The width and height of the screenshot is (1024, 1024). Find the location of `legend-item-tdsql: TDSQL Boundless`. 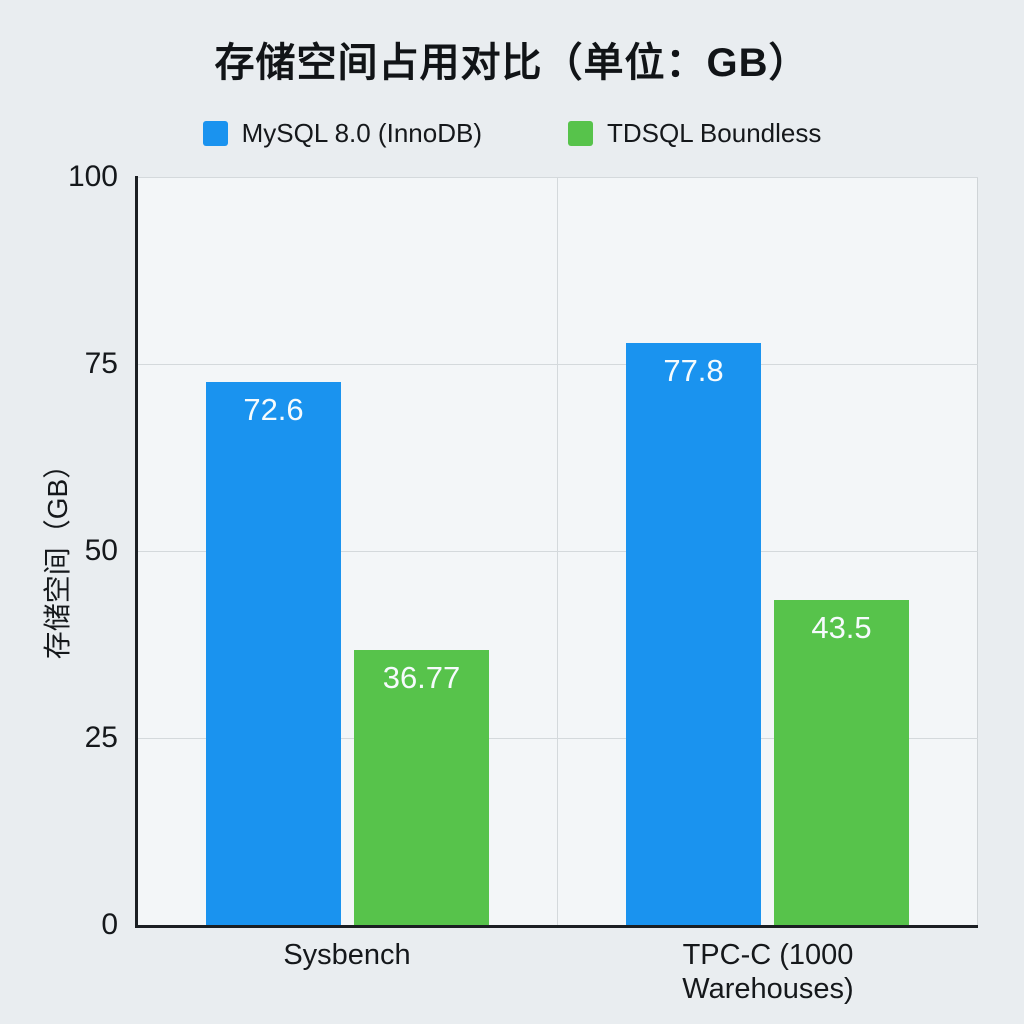

legend-item-tdsql: TDSQL Boundless is located at coordinates (694, 133).